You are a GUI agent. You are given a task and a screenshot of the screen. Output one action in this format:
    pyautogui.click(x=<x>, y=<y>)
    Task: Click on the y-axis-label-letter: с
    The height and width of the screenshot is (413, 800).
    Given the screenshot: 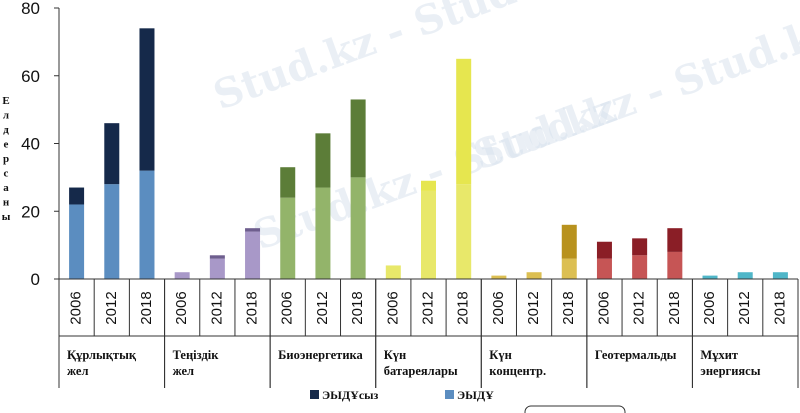 What is the action you would take?
    pyautogui.click(x=6, y=174)
    